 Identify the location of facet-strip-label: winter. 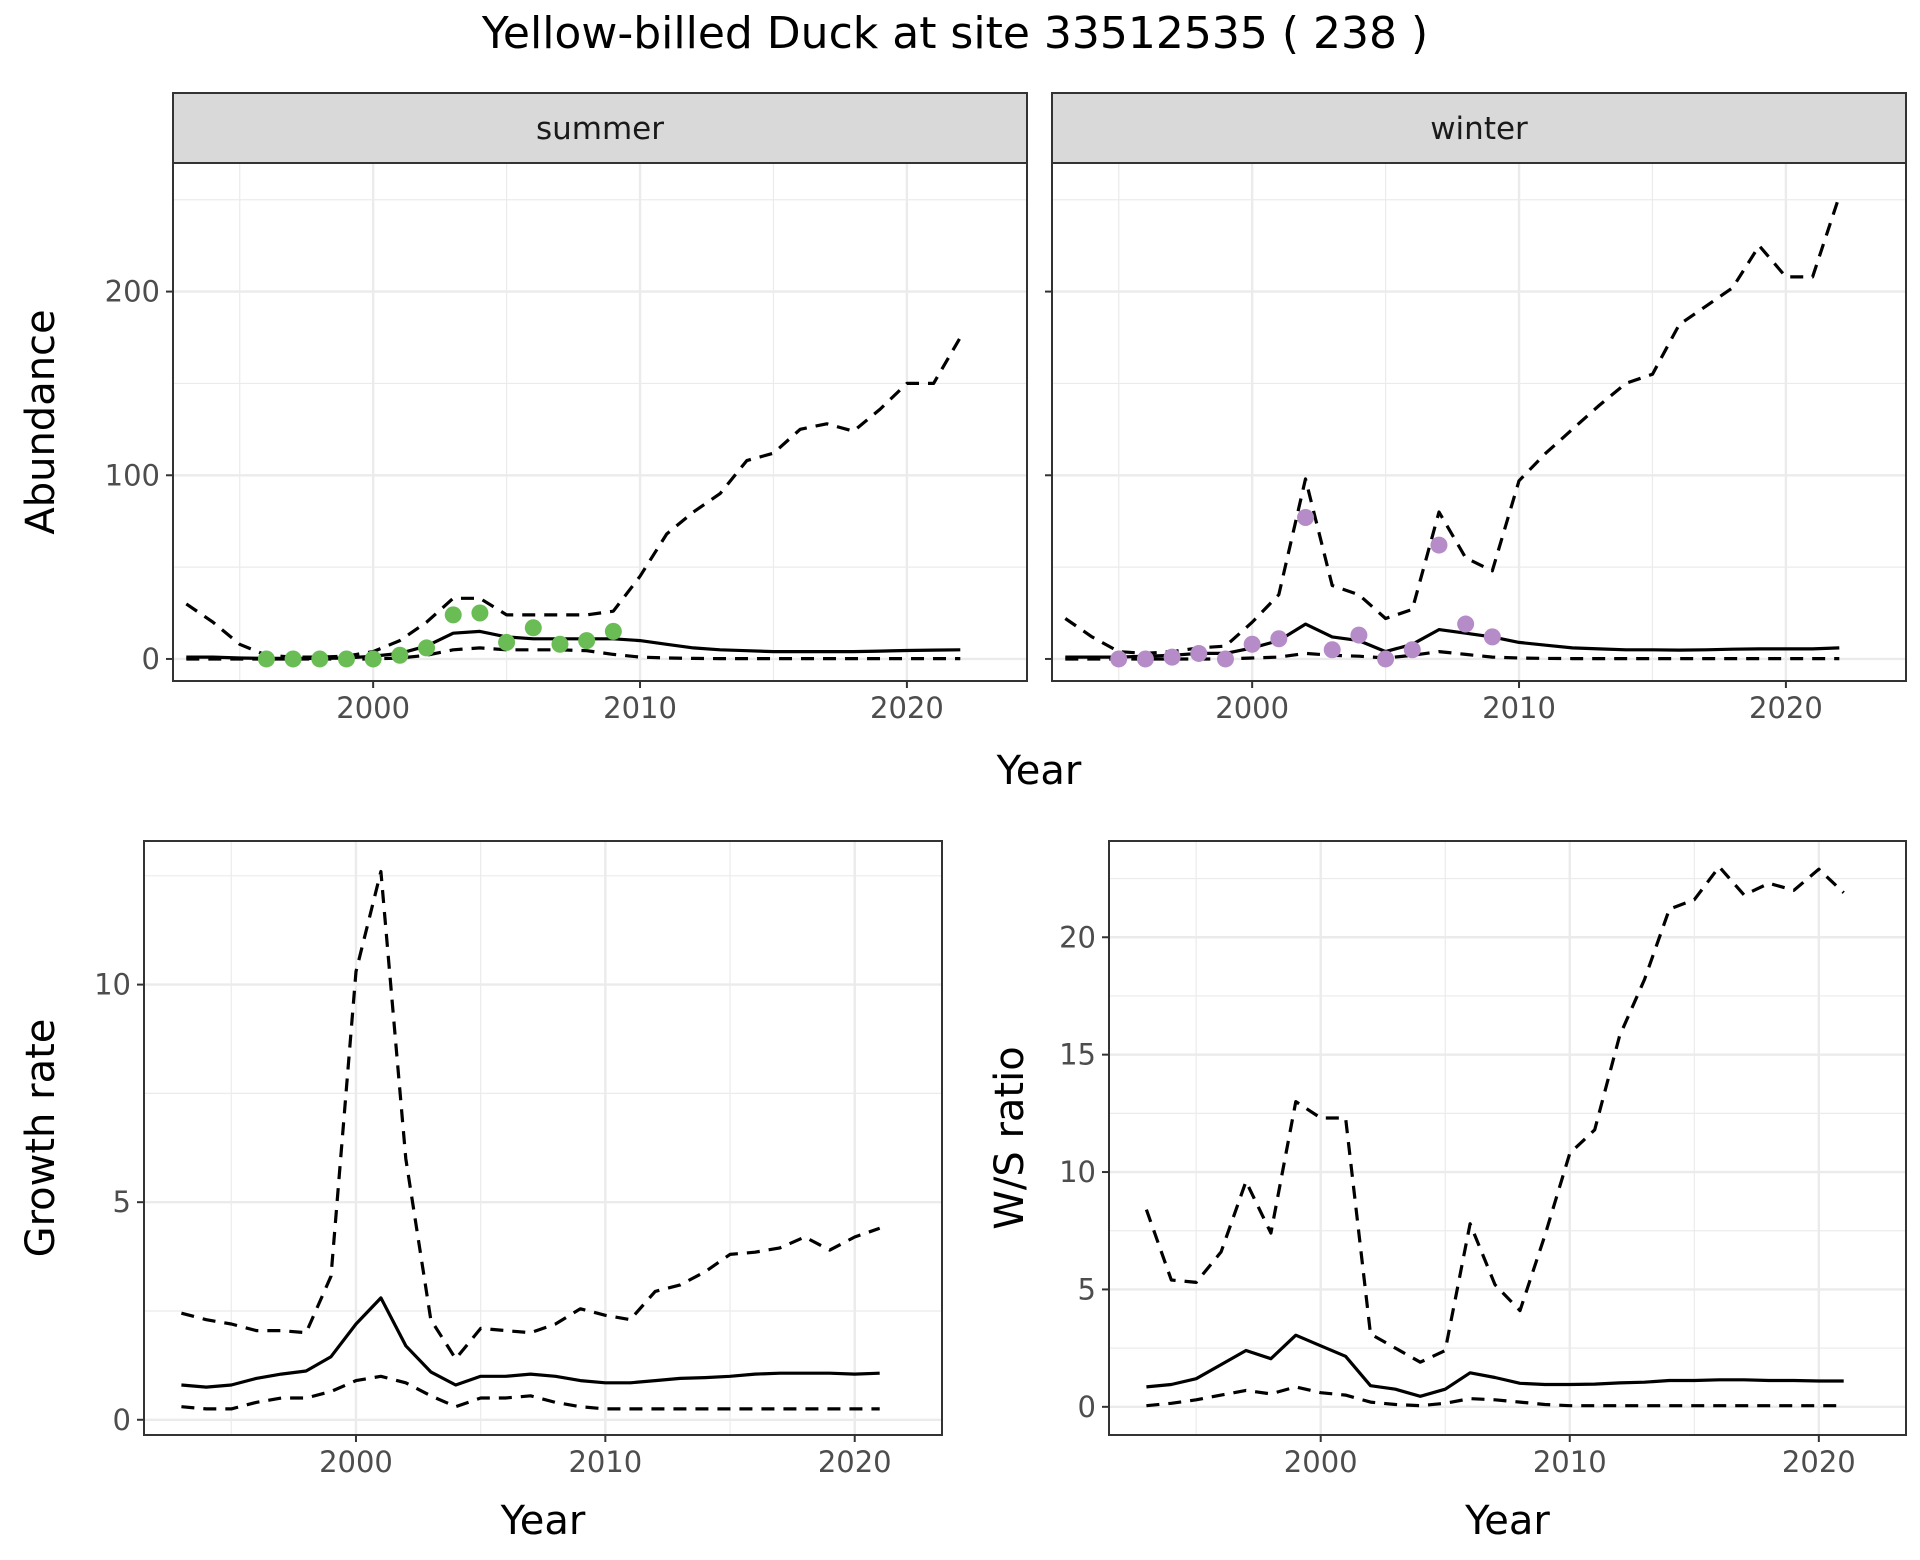
(1479, 129).